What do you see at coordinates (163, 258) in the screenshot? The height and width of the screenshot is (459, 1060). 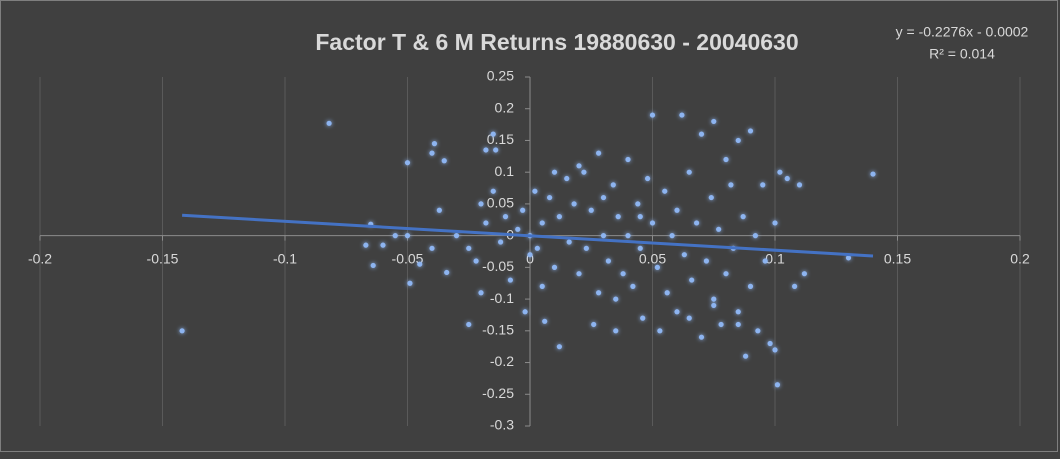 I see `x-tick-label: -0.15` at bounding box center [163, 258].